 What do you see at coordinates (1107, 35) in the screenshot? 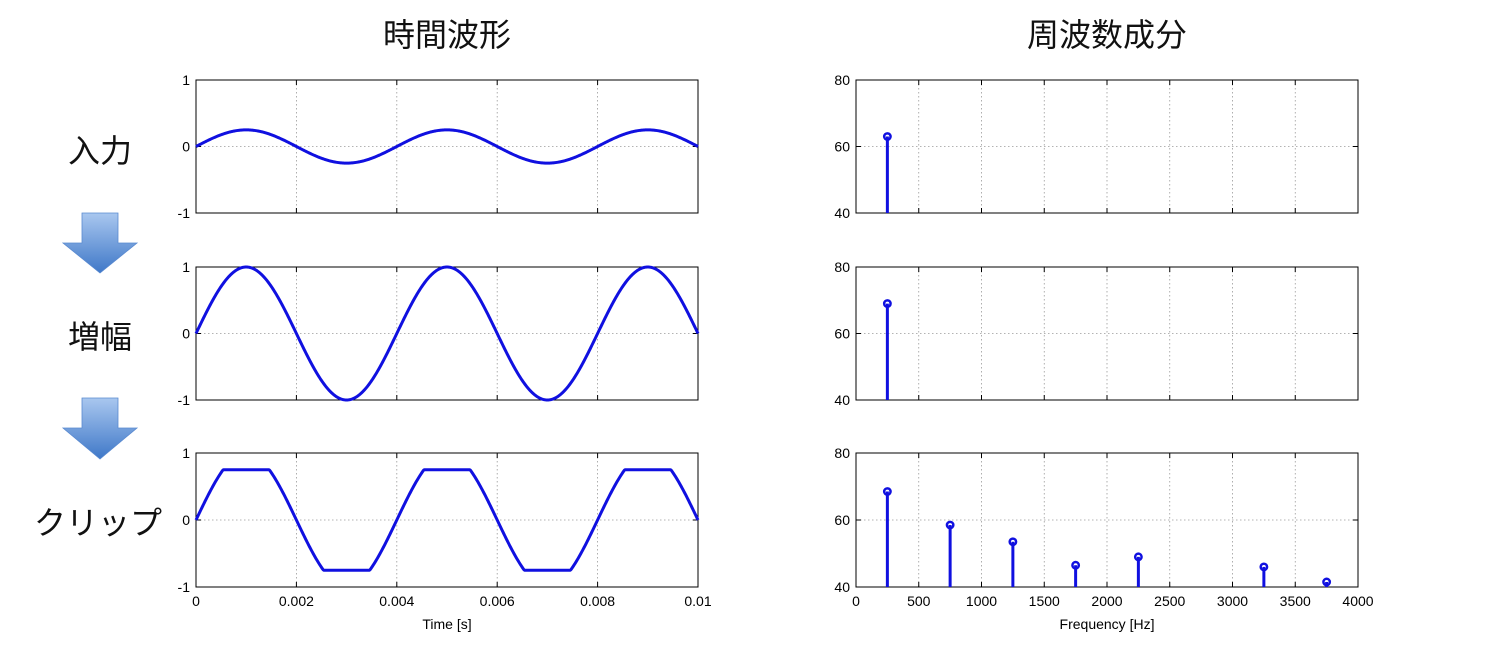
I see `frequency-column-title: 周波数成分` at bounding box center [1107, 35].